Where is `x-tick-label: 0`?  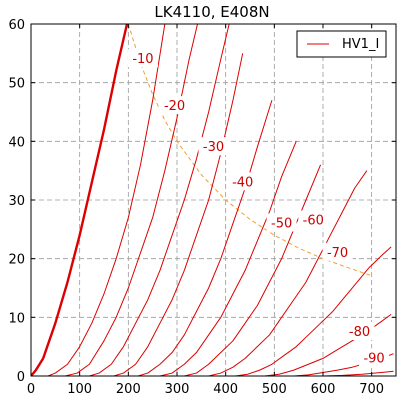
x-tick-label: 0 is located at coordinates (31, 389).